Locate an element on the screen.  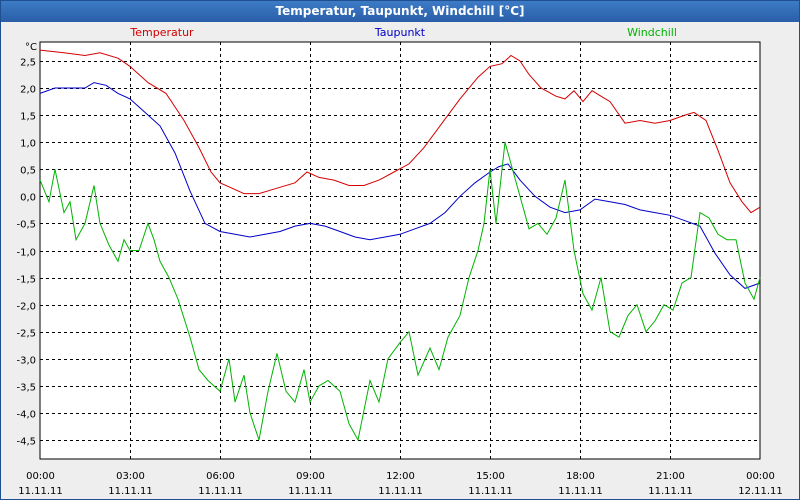
chart-title: Temperatur, Taupunkt, Windchill [°C] is located at coordinates (400, 11).